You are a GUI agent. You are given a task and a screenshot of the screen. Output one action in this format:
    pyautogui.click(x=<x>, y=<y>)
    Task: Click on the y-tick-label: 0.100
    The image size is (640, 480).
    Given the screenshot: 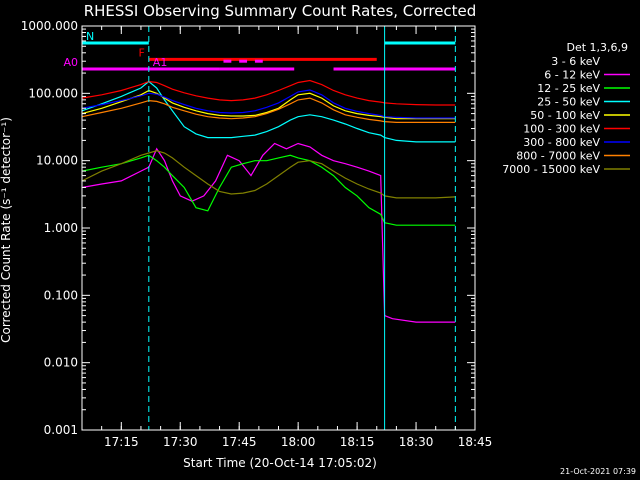 What is the action you would take?
    pyautogui.click(x=61, y=295)
    